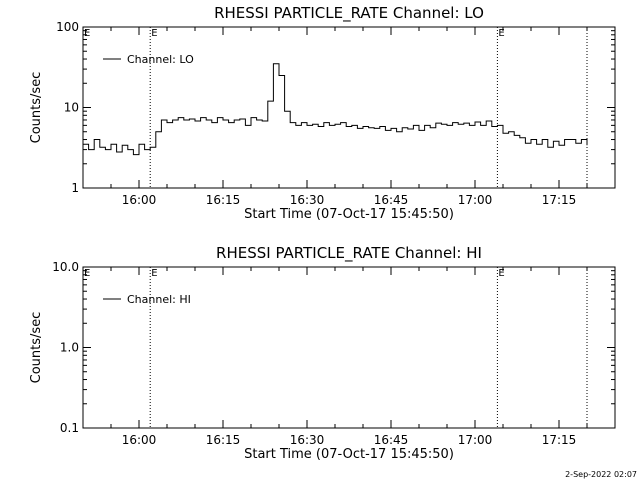  Describe the element at coordinates (349, 13) in the screenshot. I see `chart-title: RHESSI PARTICLE_RATE Channel: LO` at that location.